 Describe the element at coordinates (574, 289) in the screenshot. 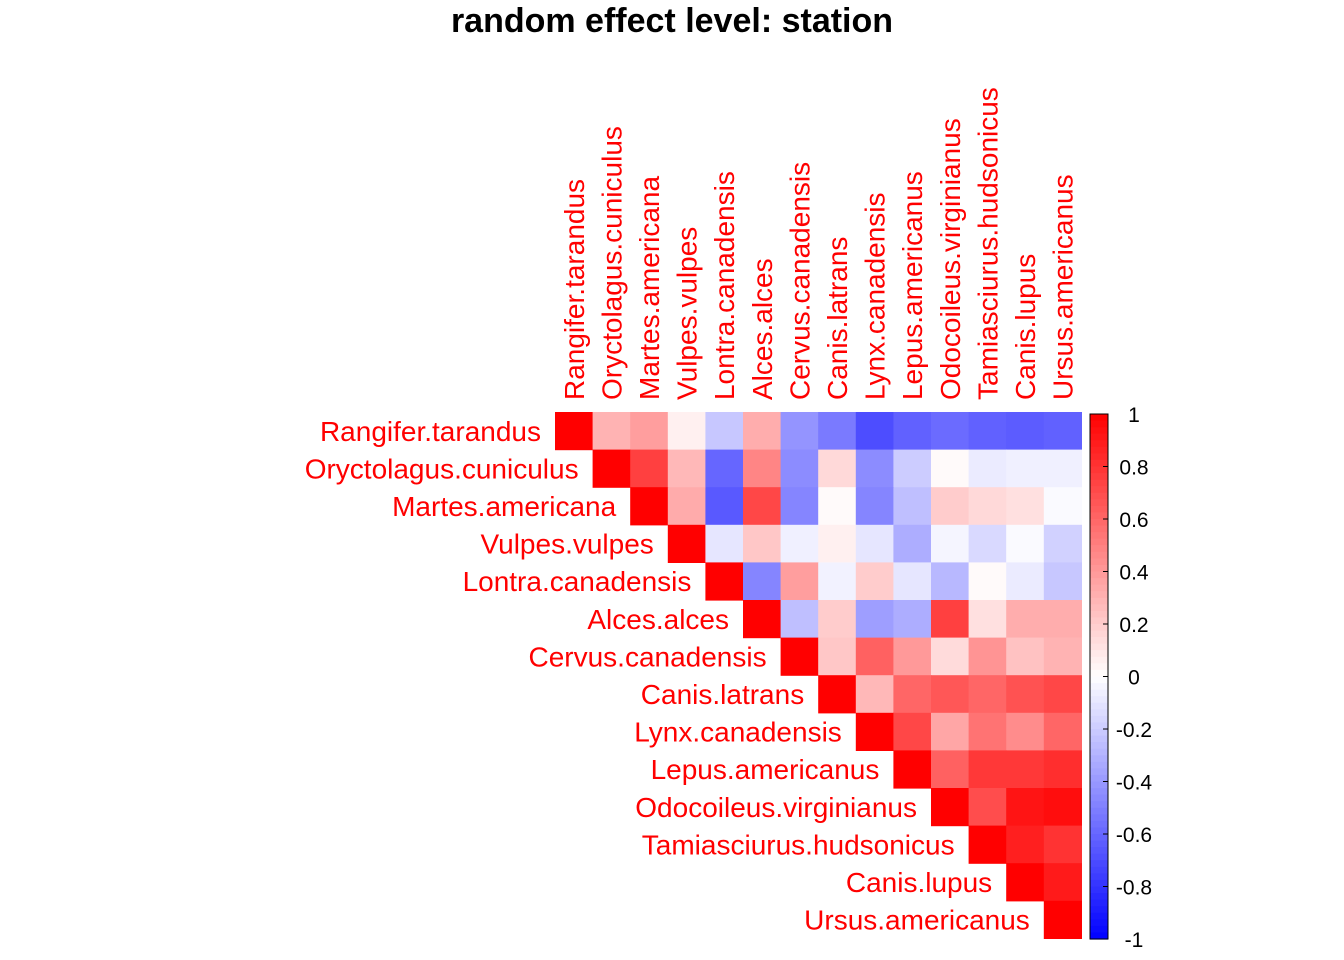

I see `column-label: Rangifer.tarandus` at that location.